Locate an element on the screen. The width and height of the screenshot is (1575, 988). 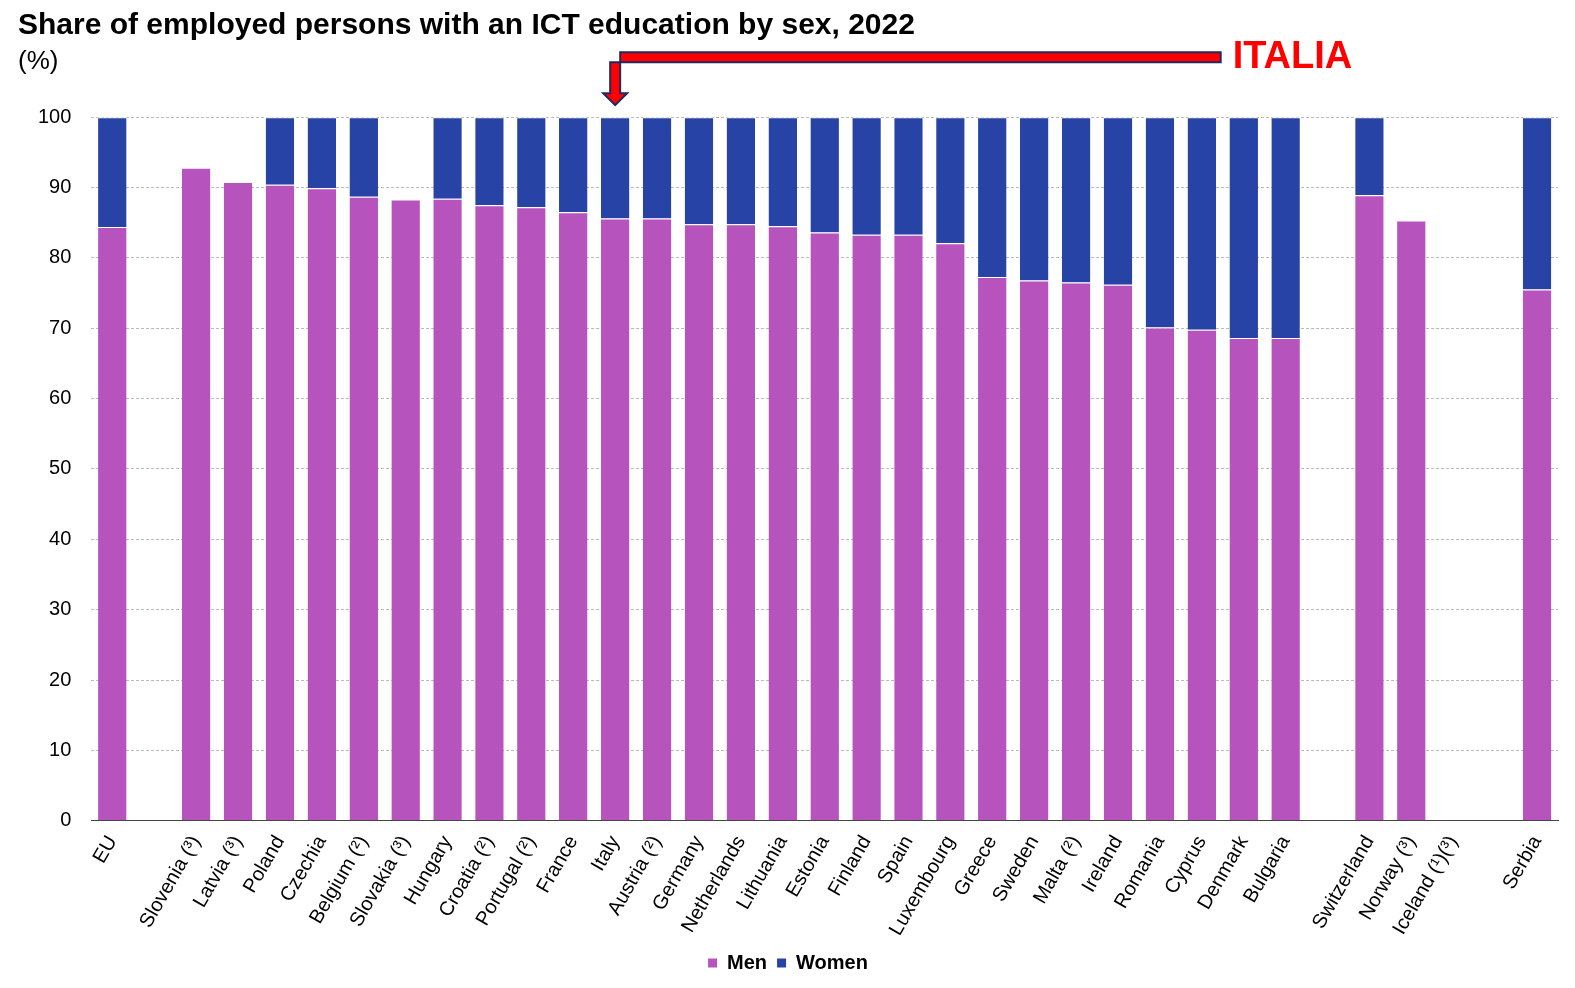
legend-label: Women is located at coordinates (832, 961).